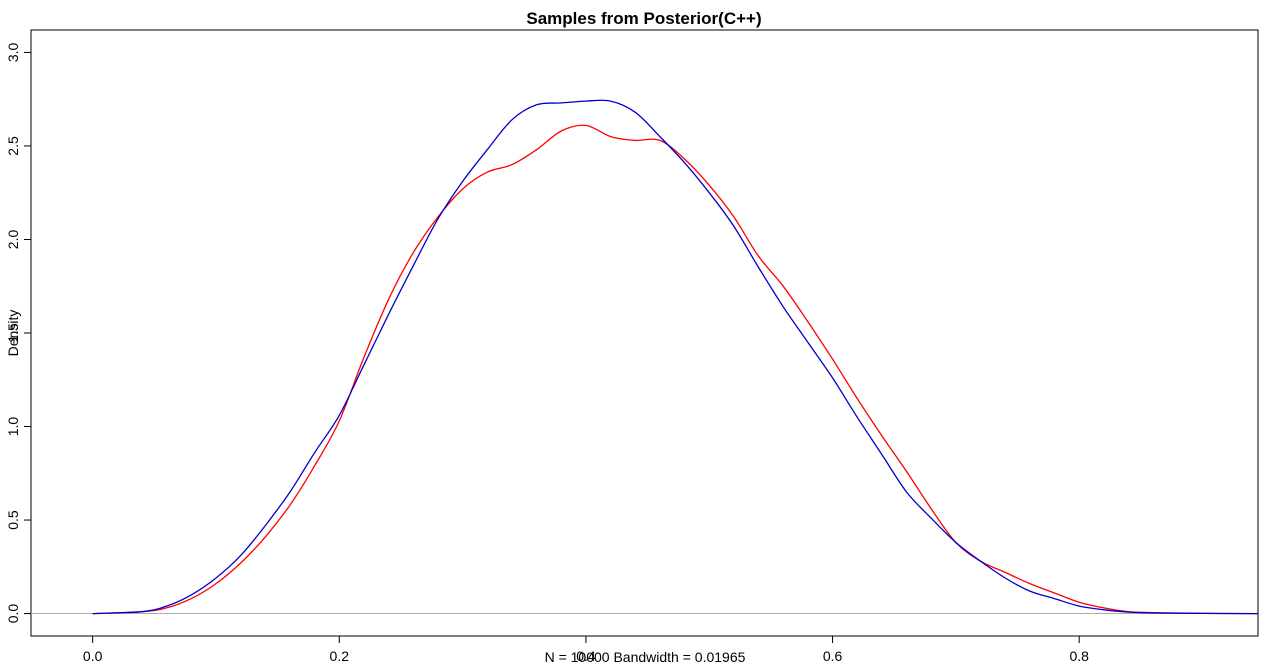  Describe the element at coordinates (643, 18) in the screenshot. I see `chart-title: Samples from Posterior(C++)` at that location.